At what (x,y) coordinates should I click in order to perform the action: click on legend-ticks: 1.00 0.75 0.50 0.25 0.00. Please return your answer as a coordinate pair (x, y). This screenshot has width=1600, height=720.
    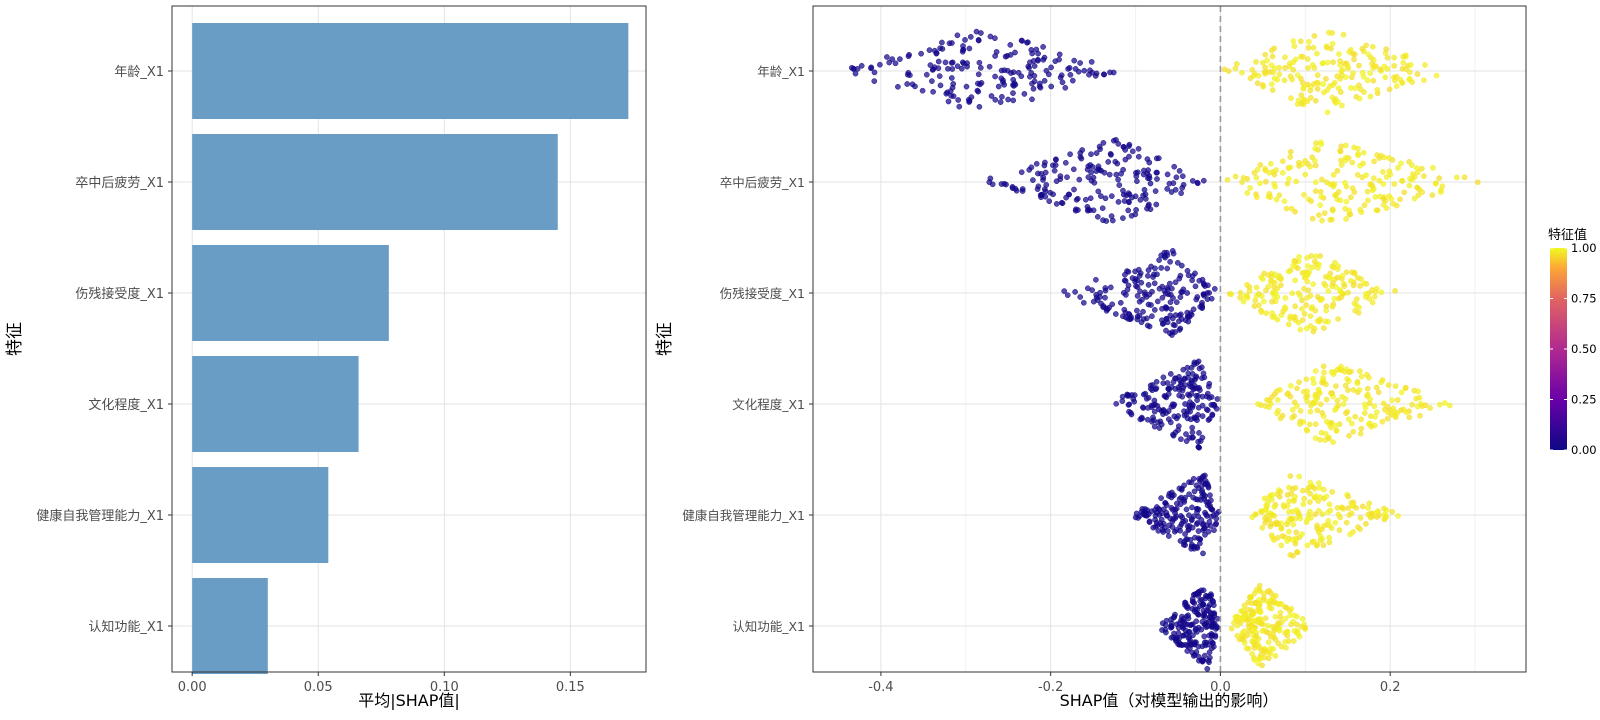
    Looking at the image, I should click on (1573, 349).